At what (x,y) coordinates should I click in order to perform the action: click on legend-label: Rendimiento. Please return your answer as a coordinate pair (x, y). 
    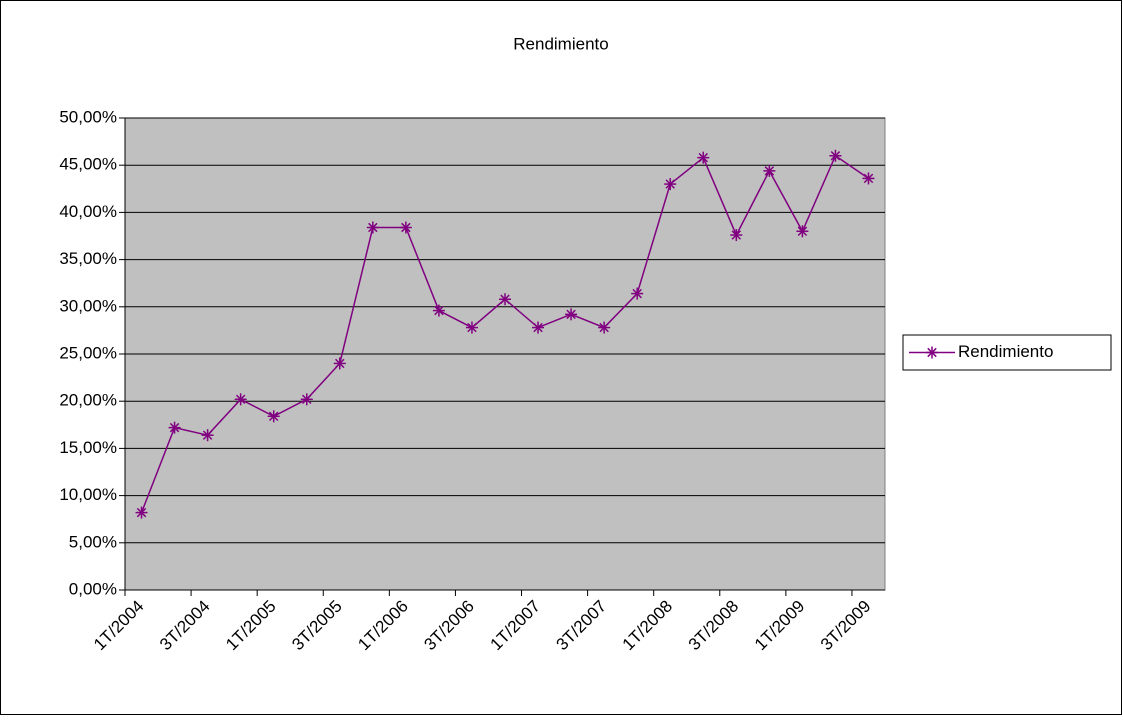
    Looking at the image, I should click on (1005, 351).